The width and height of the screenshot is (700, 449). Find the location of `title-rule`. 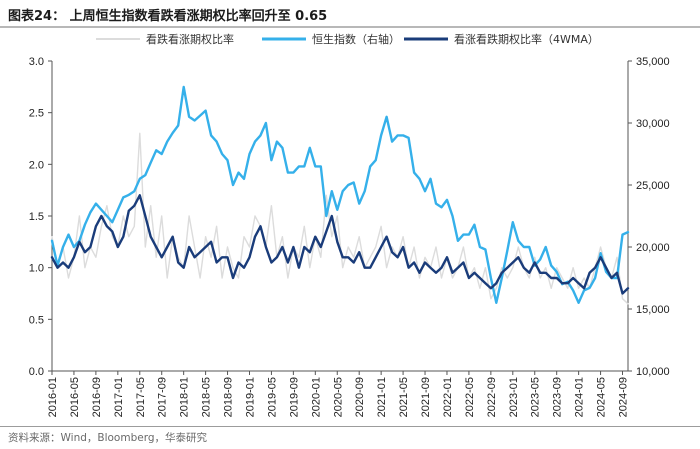

title-rule is located at coordinates (350, 27).